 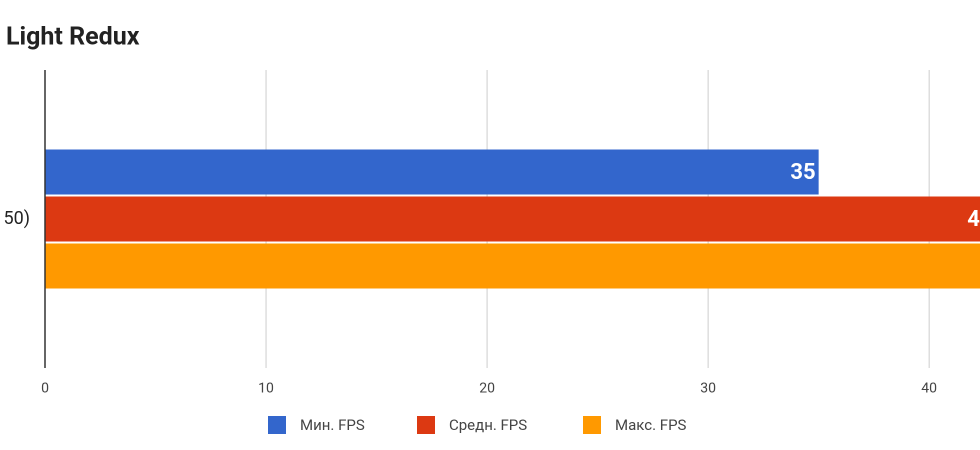 I want to click on x-tick-label: 30, so click(x=708, y=389).